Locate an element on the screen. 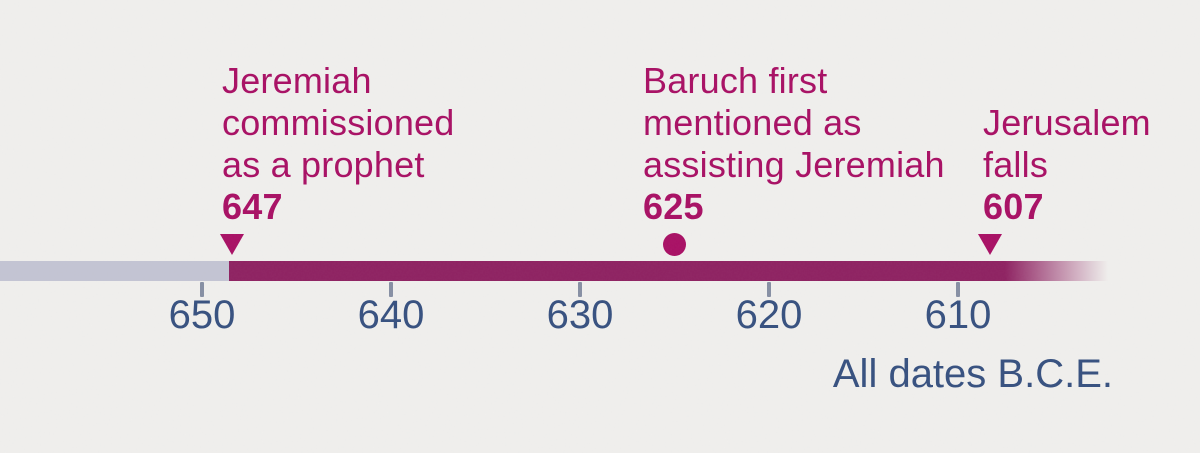 The image size is (1200, 453). timeline-bar is located at coordinates (556, 271).